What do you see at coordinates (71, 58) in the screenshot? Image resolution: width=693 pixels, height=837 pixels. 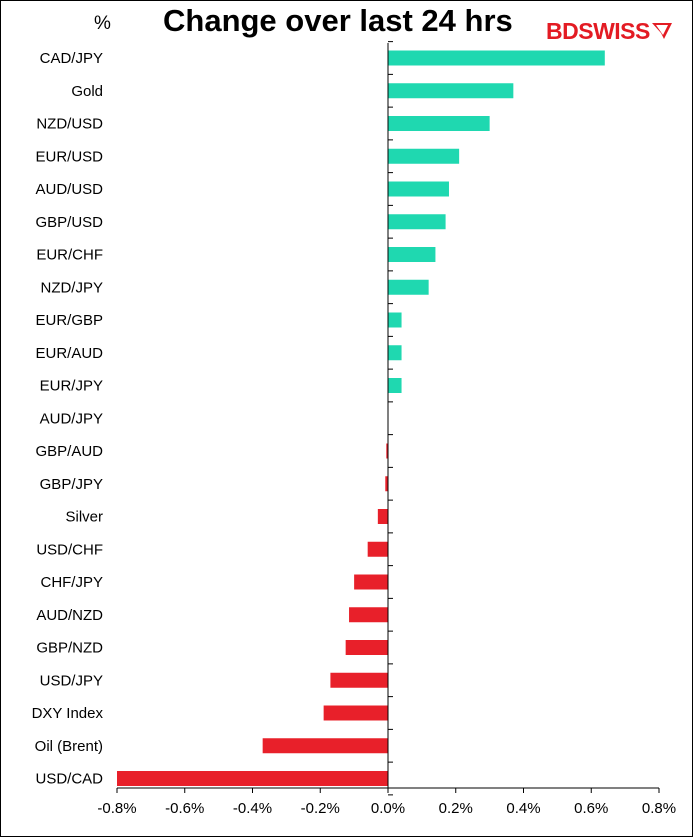 I see `category-label: CAD/JPY` at bounding box center [71, 58].